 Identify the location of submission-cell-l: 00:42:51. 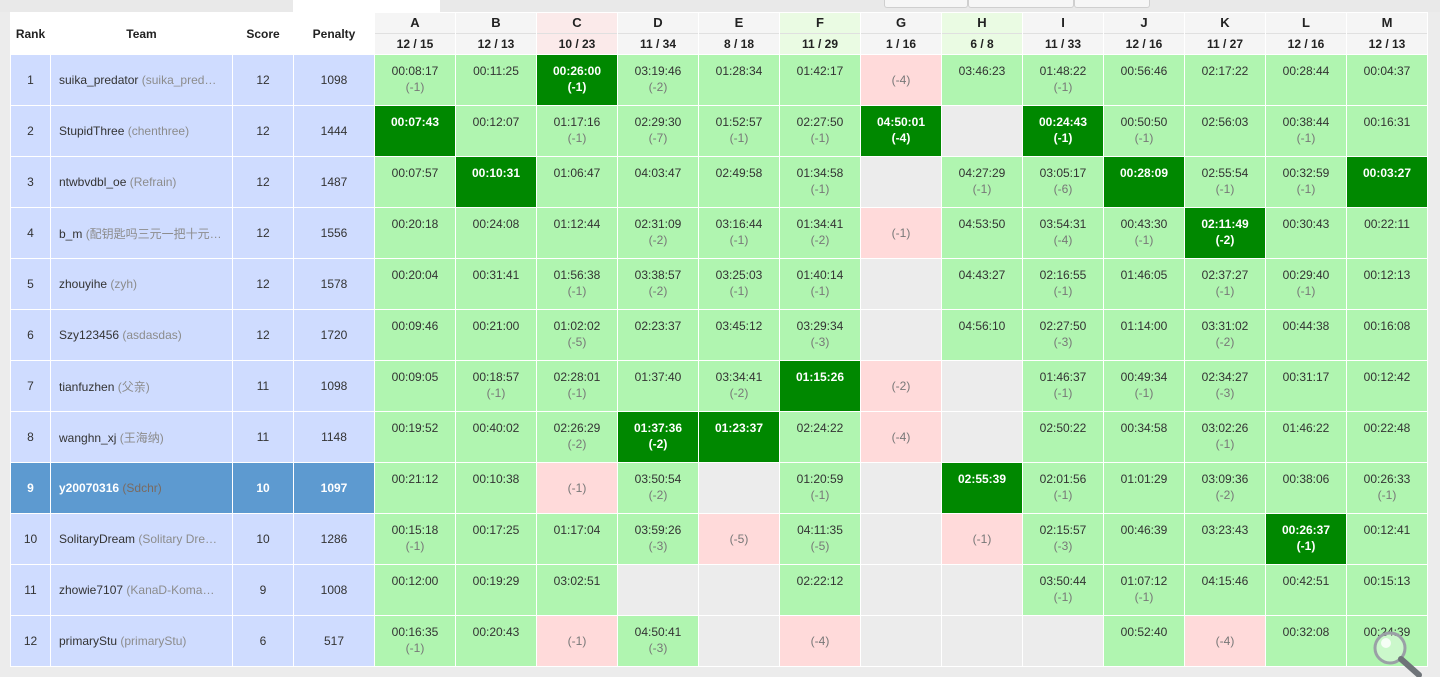
(1306, 590).